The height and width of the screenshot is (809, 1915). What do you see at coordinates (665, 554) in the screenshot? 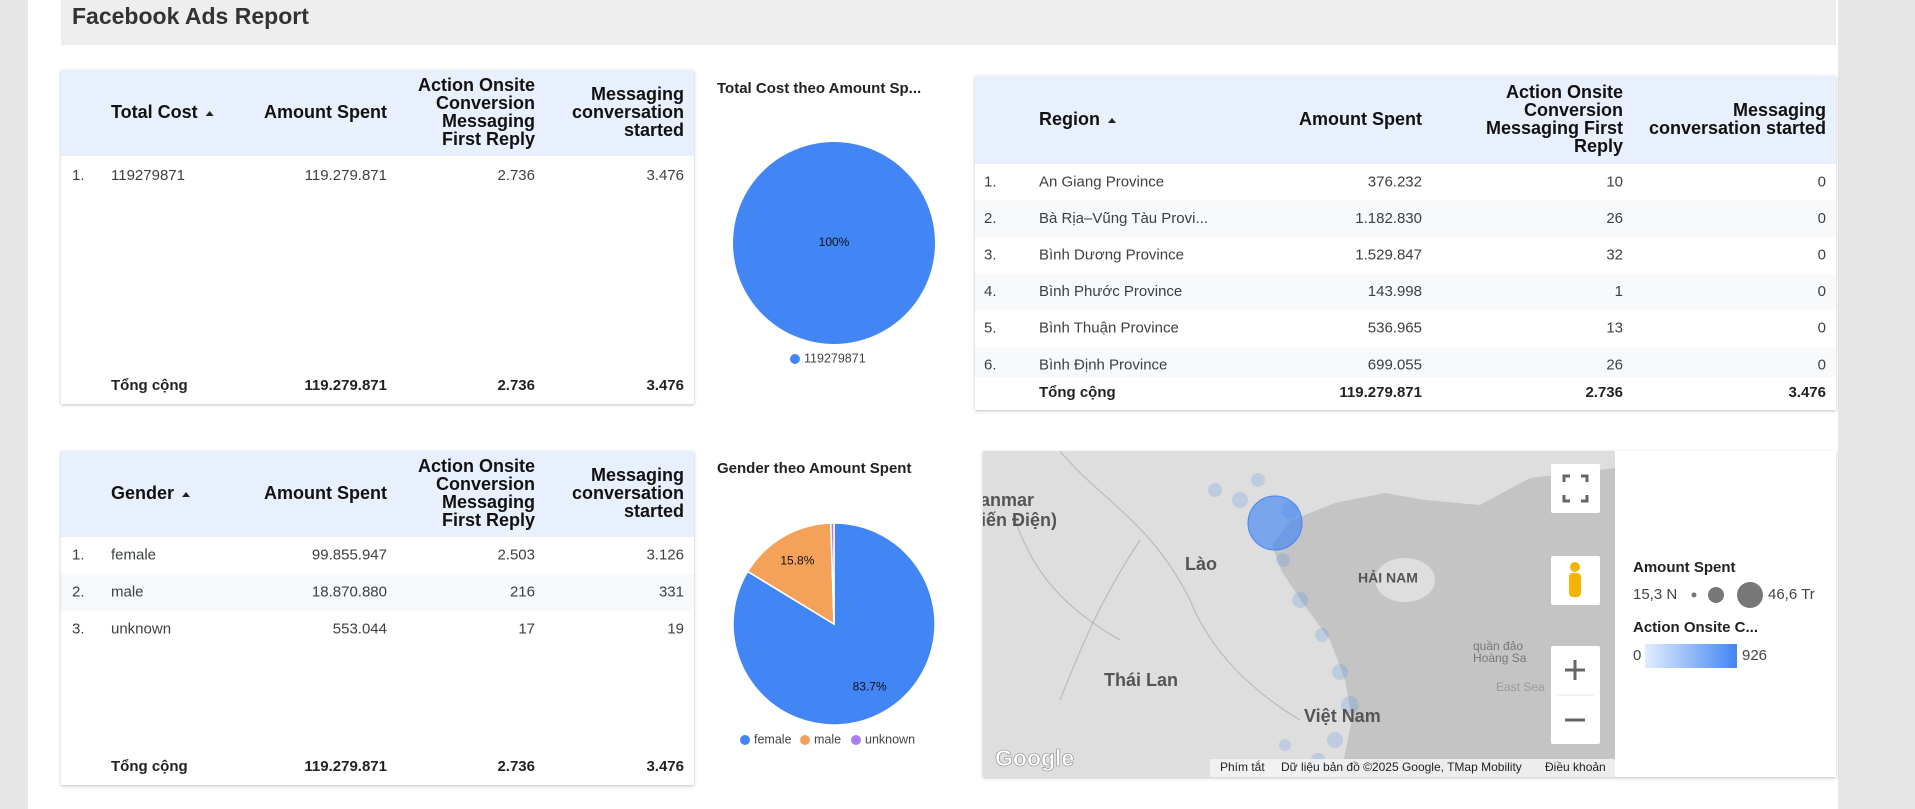
I see `table-cell: 3.126` at bounding box center [665, 554].